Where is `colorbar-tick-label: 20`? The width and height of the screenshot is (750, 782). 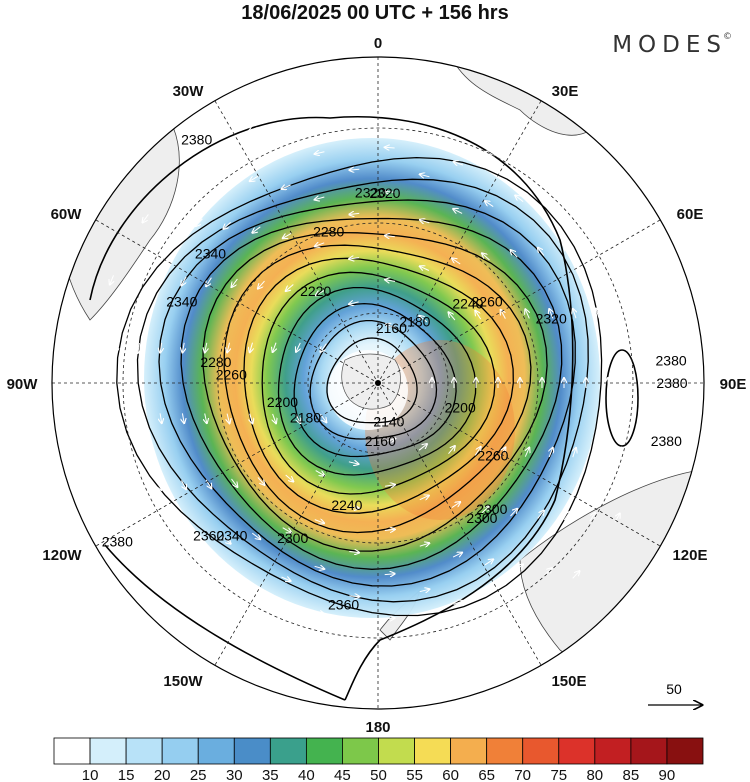 colorbar-tick-label: 20 is located at coordinates (162, 774).